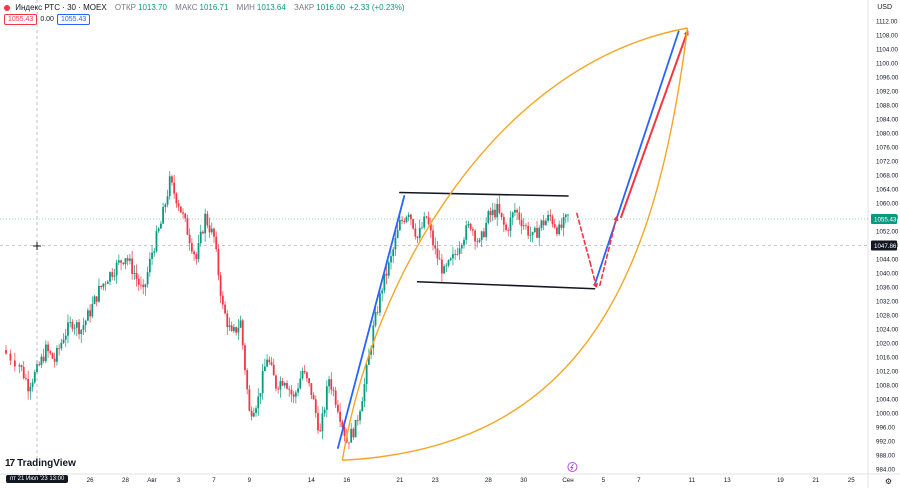 The width and height of the screenshot is (900, 488). What do you see at coordinates (887, 358) in the screenshot?
I see `price-tick-label: 1016.00` at bounding box center [887, 358].